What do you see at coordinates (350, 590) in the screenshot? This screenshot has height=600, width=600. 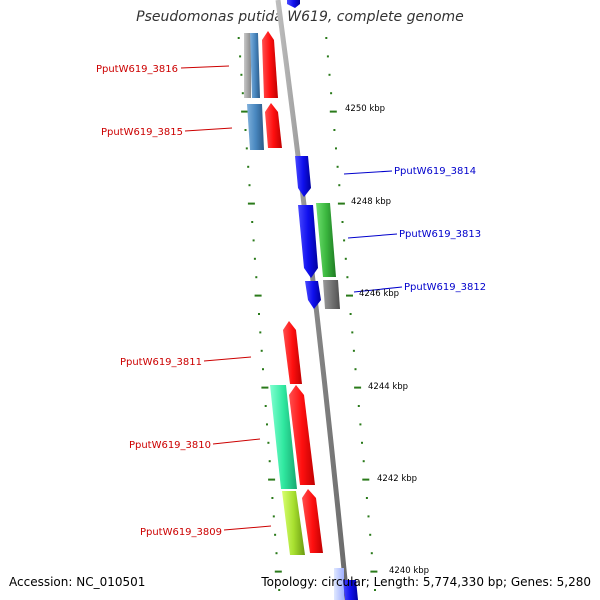 I see `edge-blue-arrow-bottom` at bounding box center [350, 590].